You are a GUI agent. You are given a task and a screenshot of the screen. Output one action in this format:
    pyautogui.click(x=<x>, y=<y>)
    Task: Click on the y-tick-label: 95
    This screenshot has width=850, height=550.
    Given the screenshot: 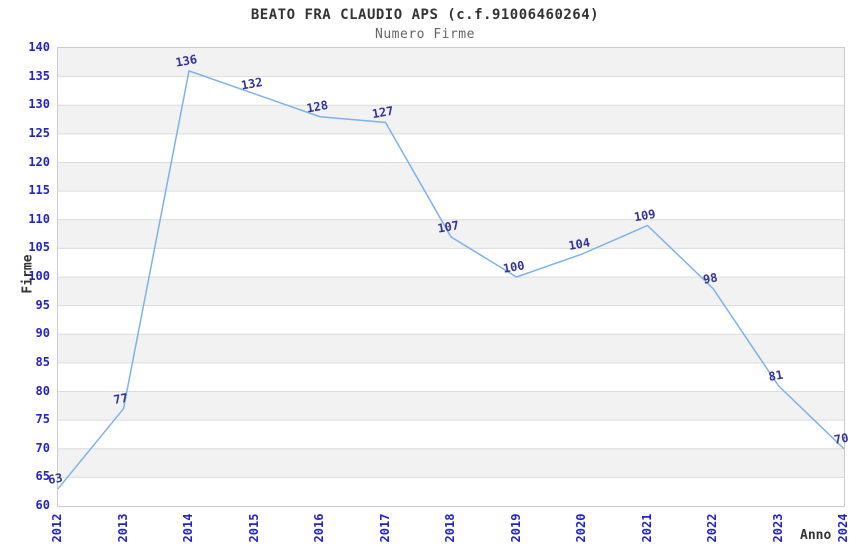 What is the action you would take?
    pyautogui.click(x=42, y=304)
    